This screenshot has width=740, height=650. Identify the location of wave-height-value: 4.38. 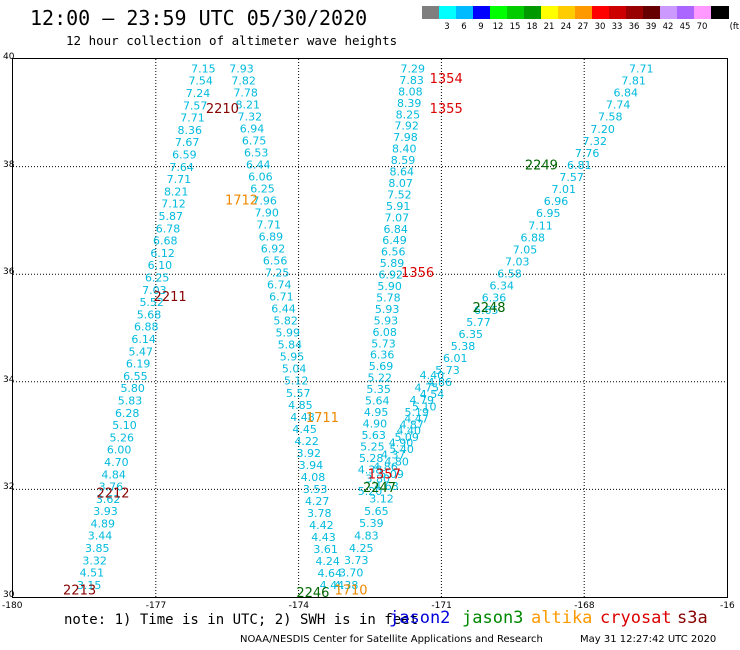
(370, 469).